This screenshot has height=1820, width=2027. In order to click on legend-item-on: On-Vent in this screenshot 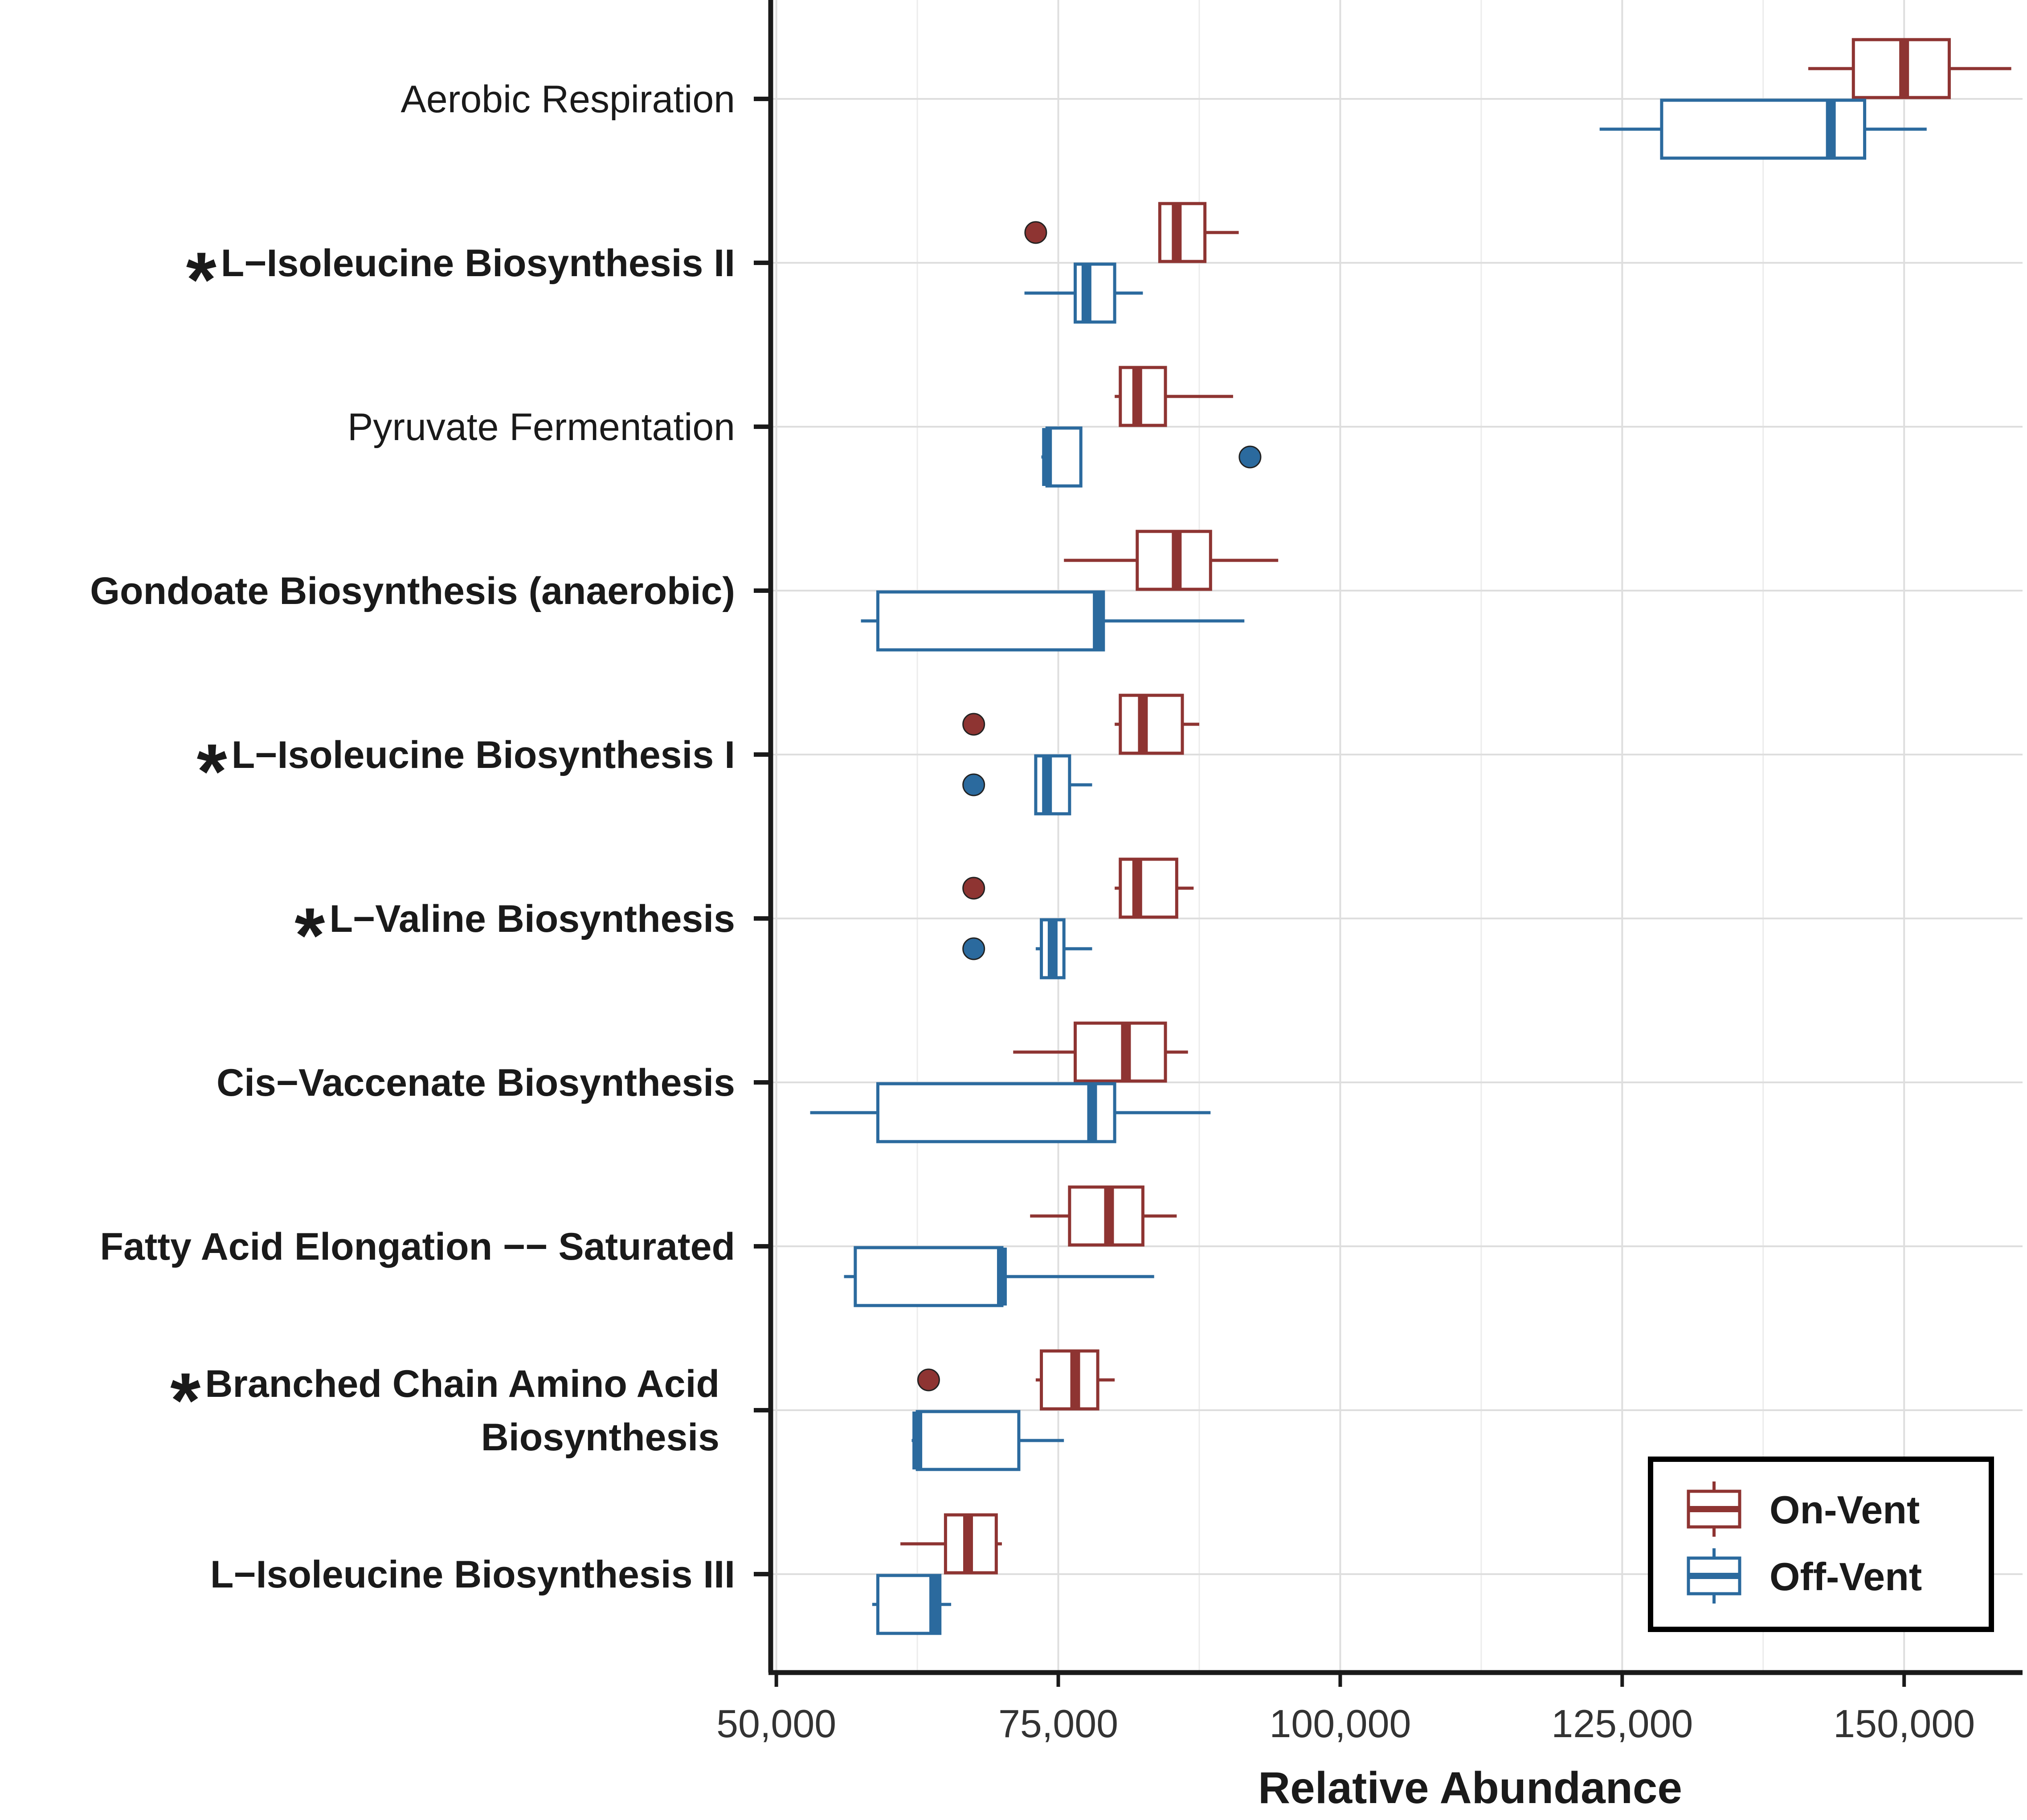, I will do `click(1803, 1509)`.